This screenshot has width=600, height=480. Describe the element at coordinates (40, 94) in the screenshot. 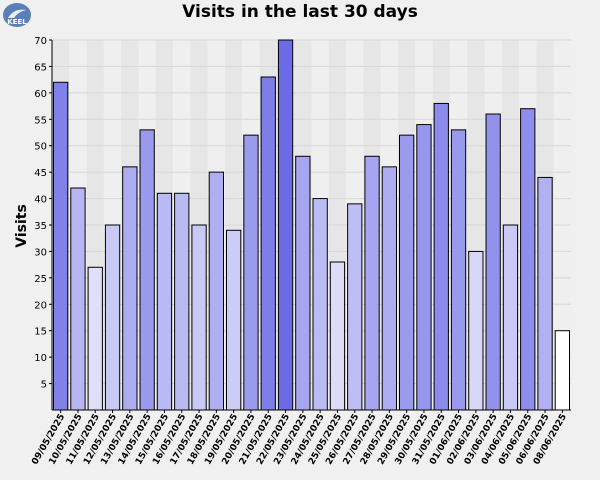

I see `y-tick-label: 60` at that location.